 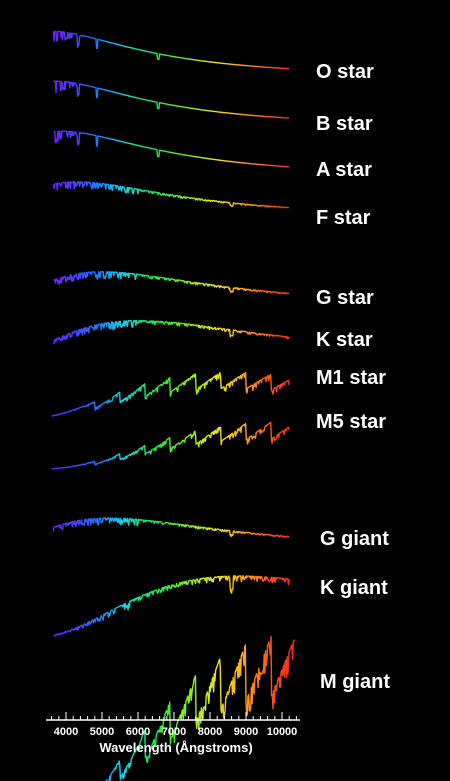 I want to click on tick-label-7000: 7000, so click(x=174, y=732).